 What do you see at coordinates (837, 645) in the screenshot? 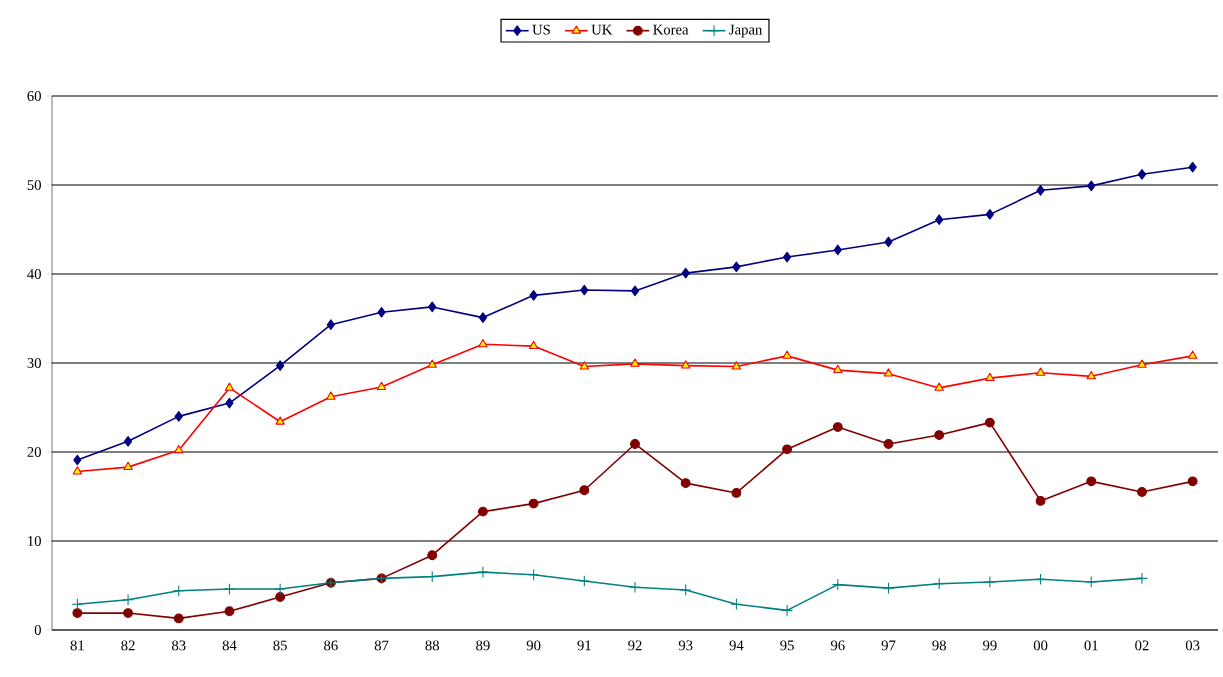
I see `x-tick-label: 96` at bounding box center [837, 645].